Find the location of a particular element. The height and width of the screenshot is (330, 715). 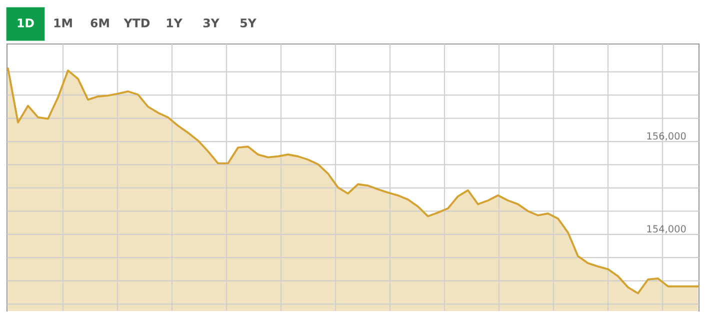

text: 5Y is located at coordinates (248, 23).